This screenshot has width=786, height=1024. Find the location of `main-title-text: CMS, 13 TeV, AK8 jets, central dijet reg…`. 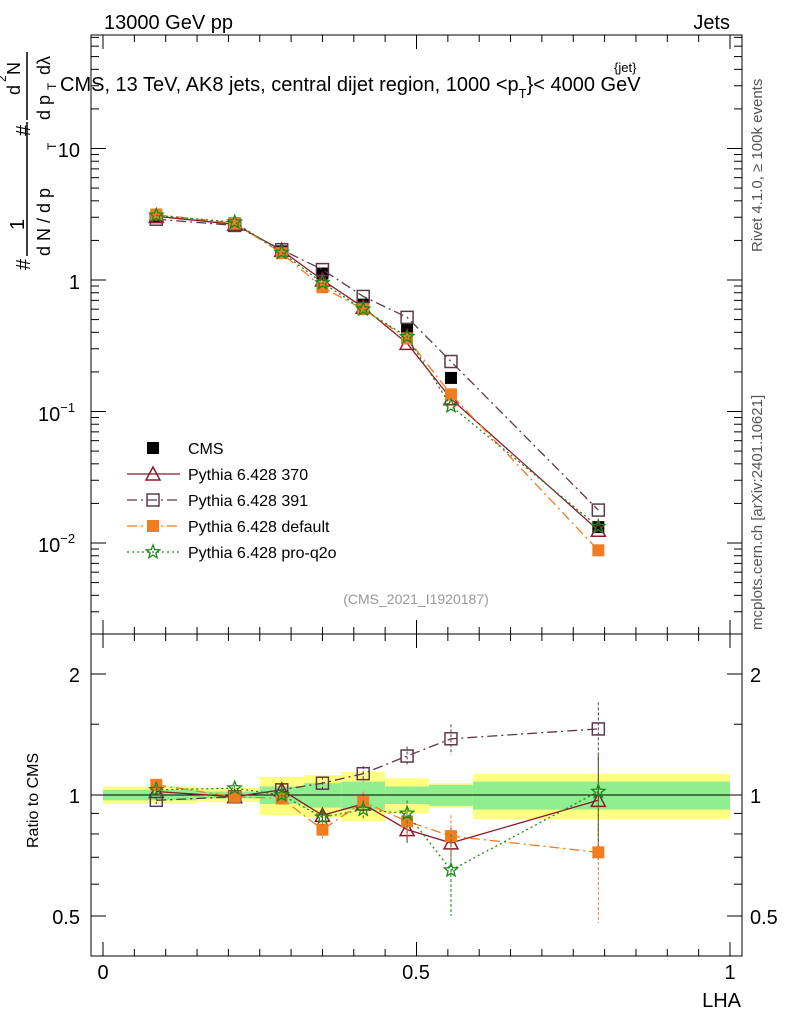

main-title-text: CMS, 13 TeV, AK8 jets, central dijet reg… is located at coordinates (289, 85).